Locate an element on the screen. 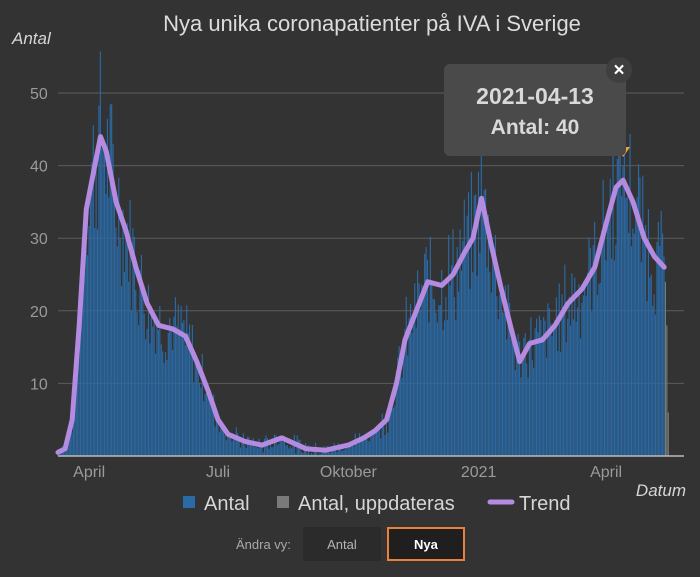 This screenshot has width=700, height=577. tooltip-close-button: × is located at coordinates (619, 70).